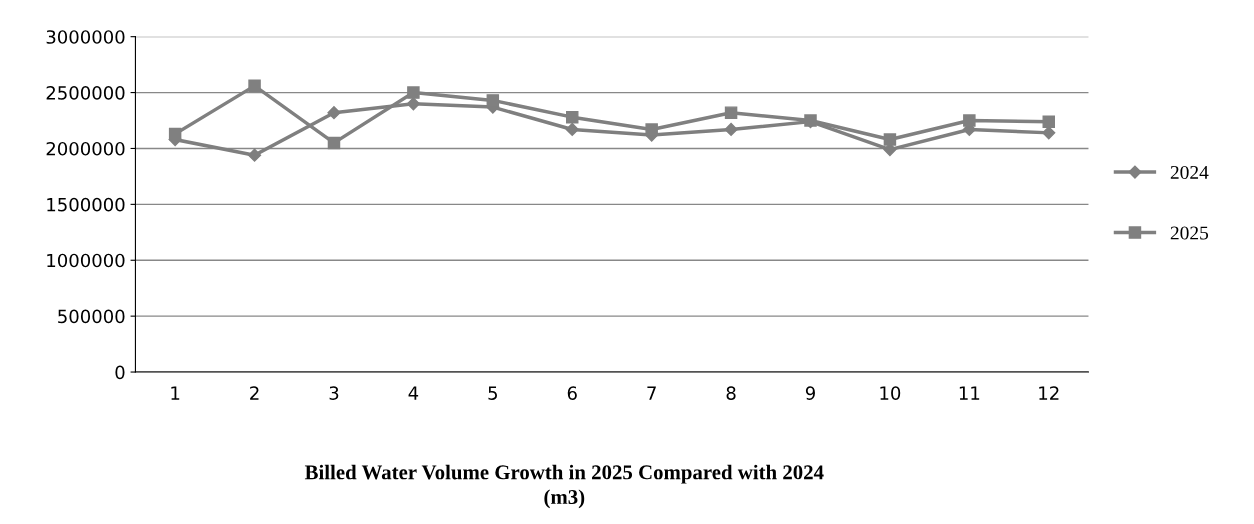  I want to click on x-tick-label: 5, so click(492, 393).